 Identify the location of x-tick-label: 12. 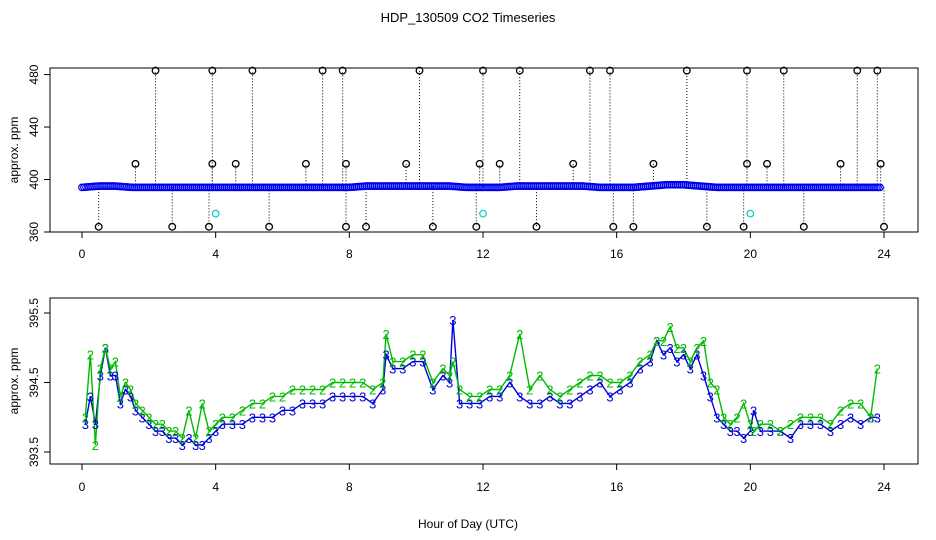
(483, 487).